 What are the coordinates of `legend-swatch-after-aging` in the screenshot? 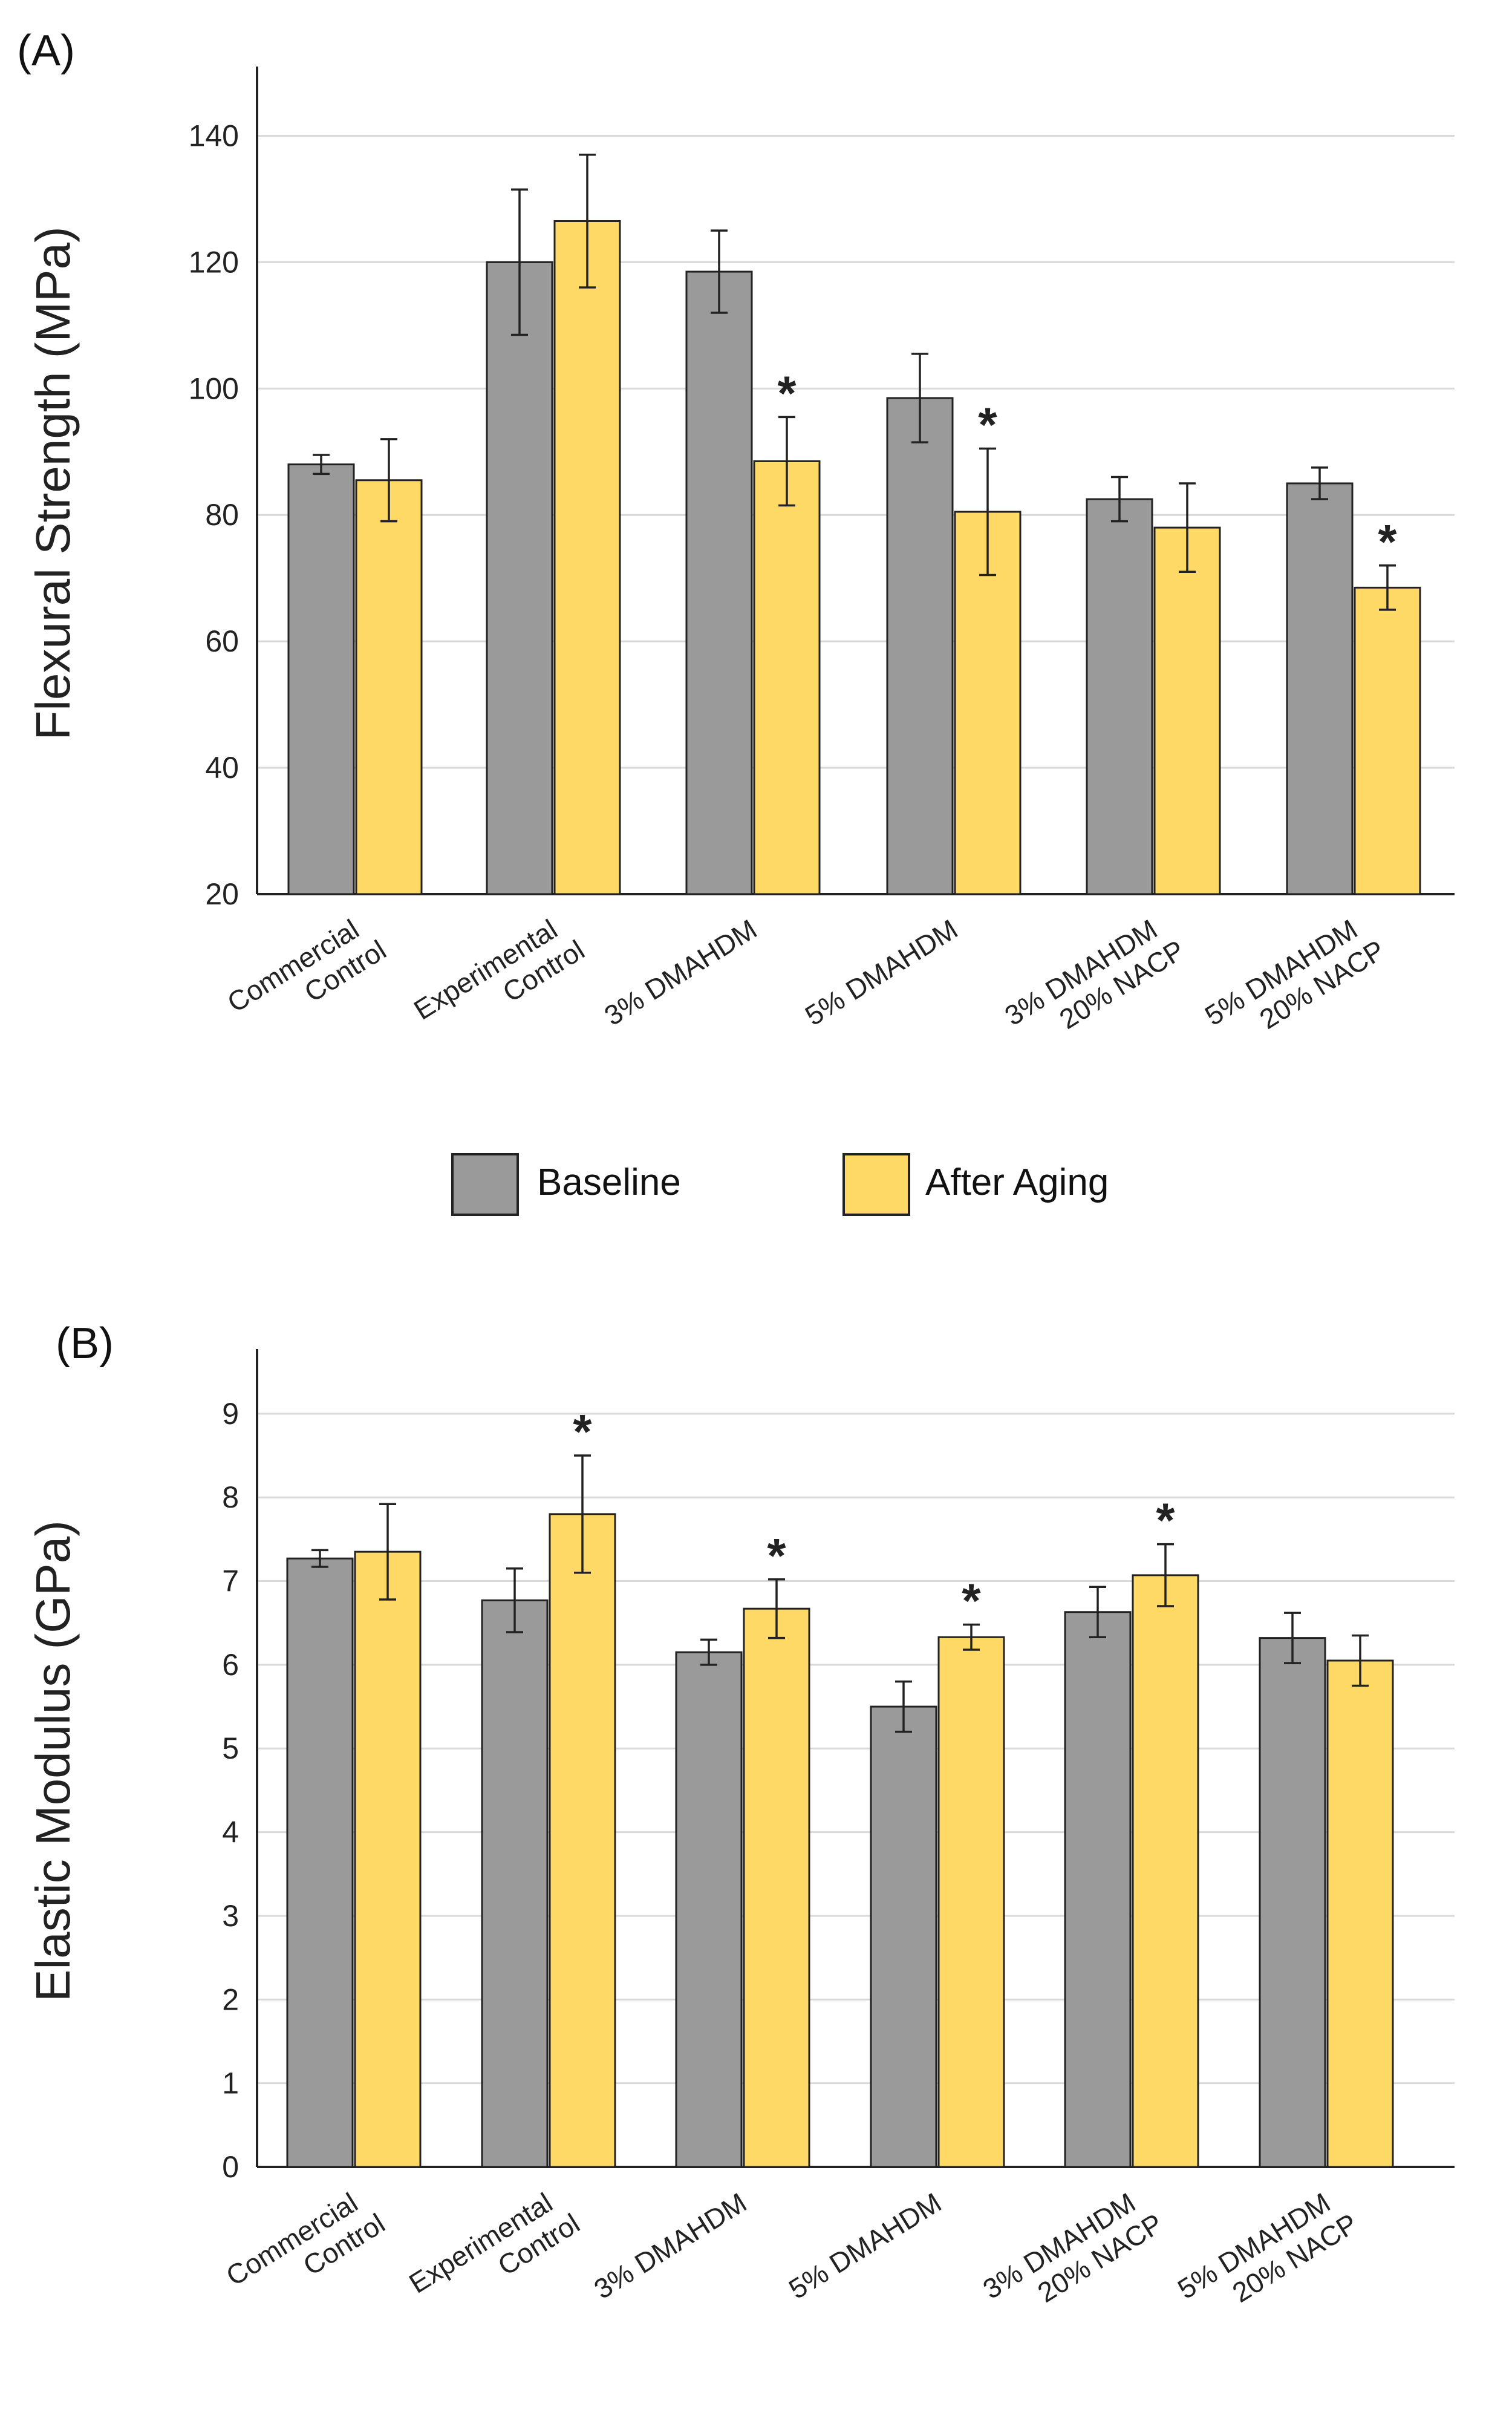 It's located at (876, 1184).